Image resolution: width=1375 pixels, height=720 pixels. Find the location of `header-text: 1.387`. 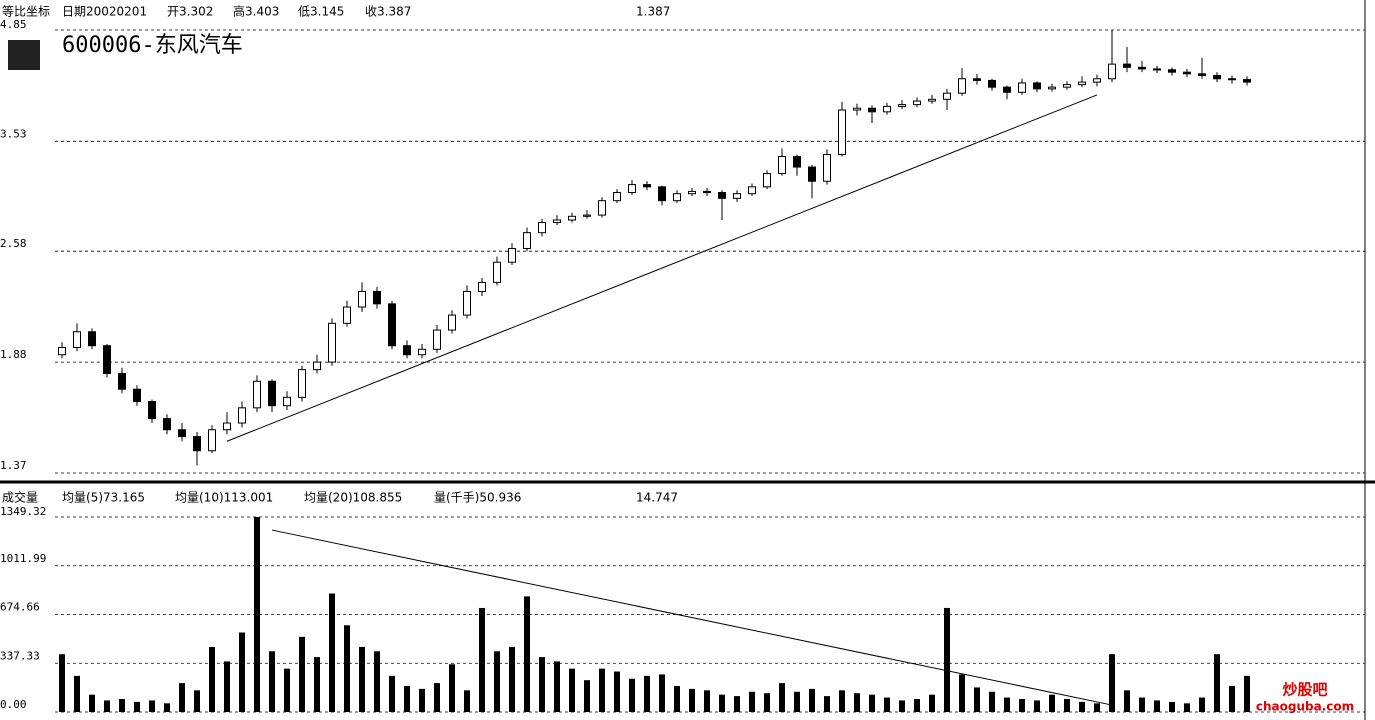

header-text: 1.387 is located at coordinates (653, 12).